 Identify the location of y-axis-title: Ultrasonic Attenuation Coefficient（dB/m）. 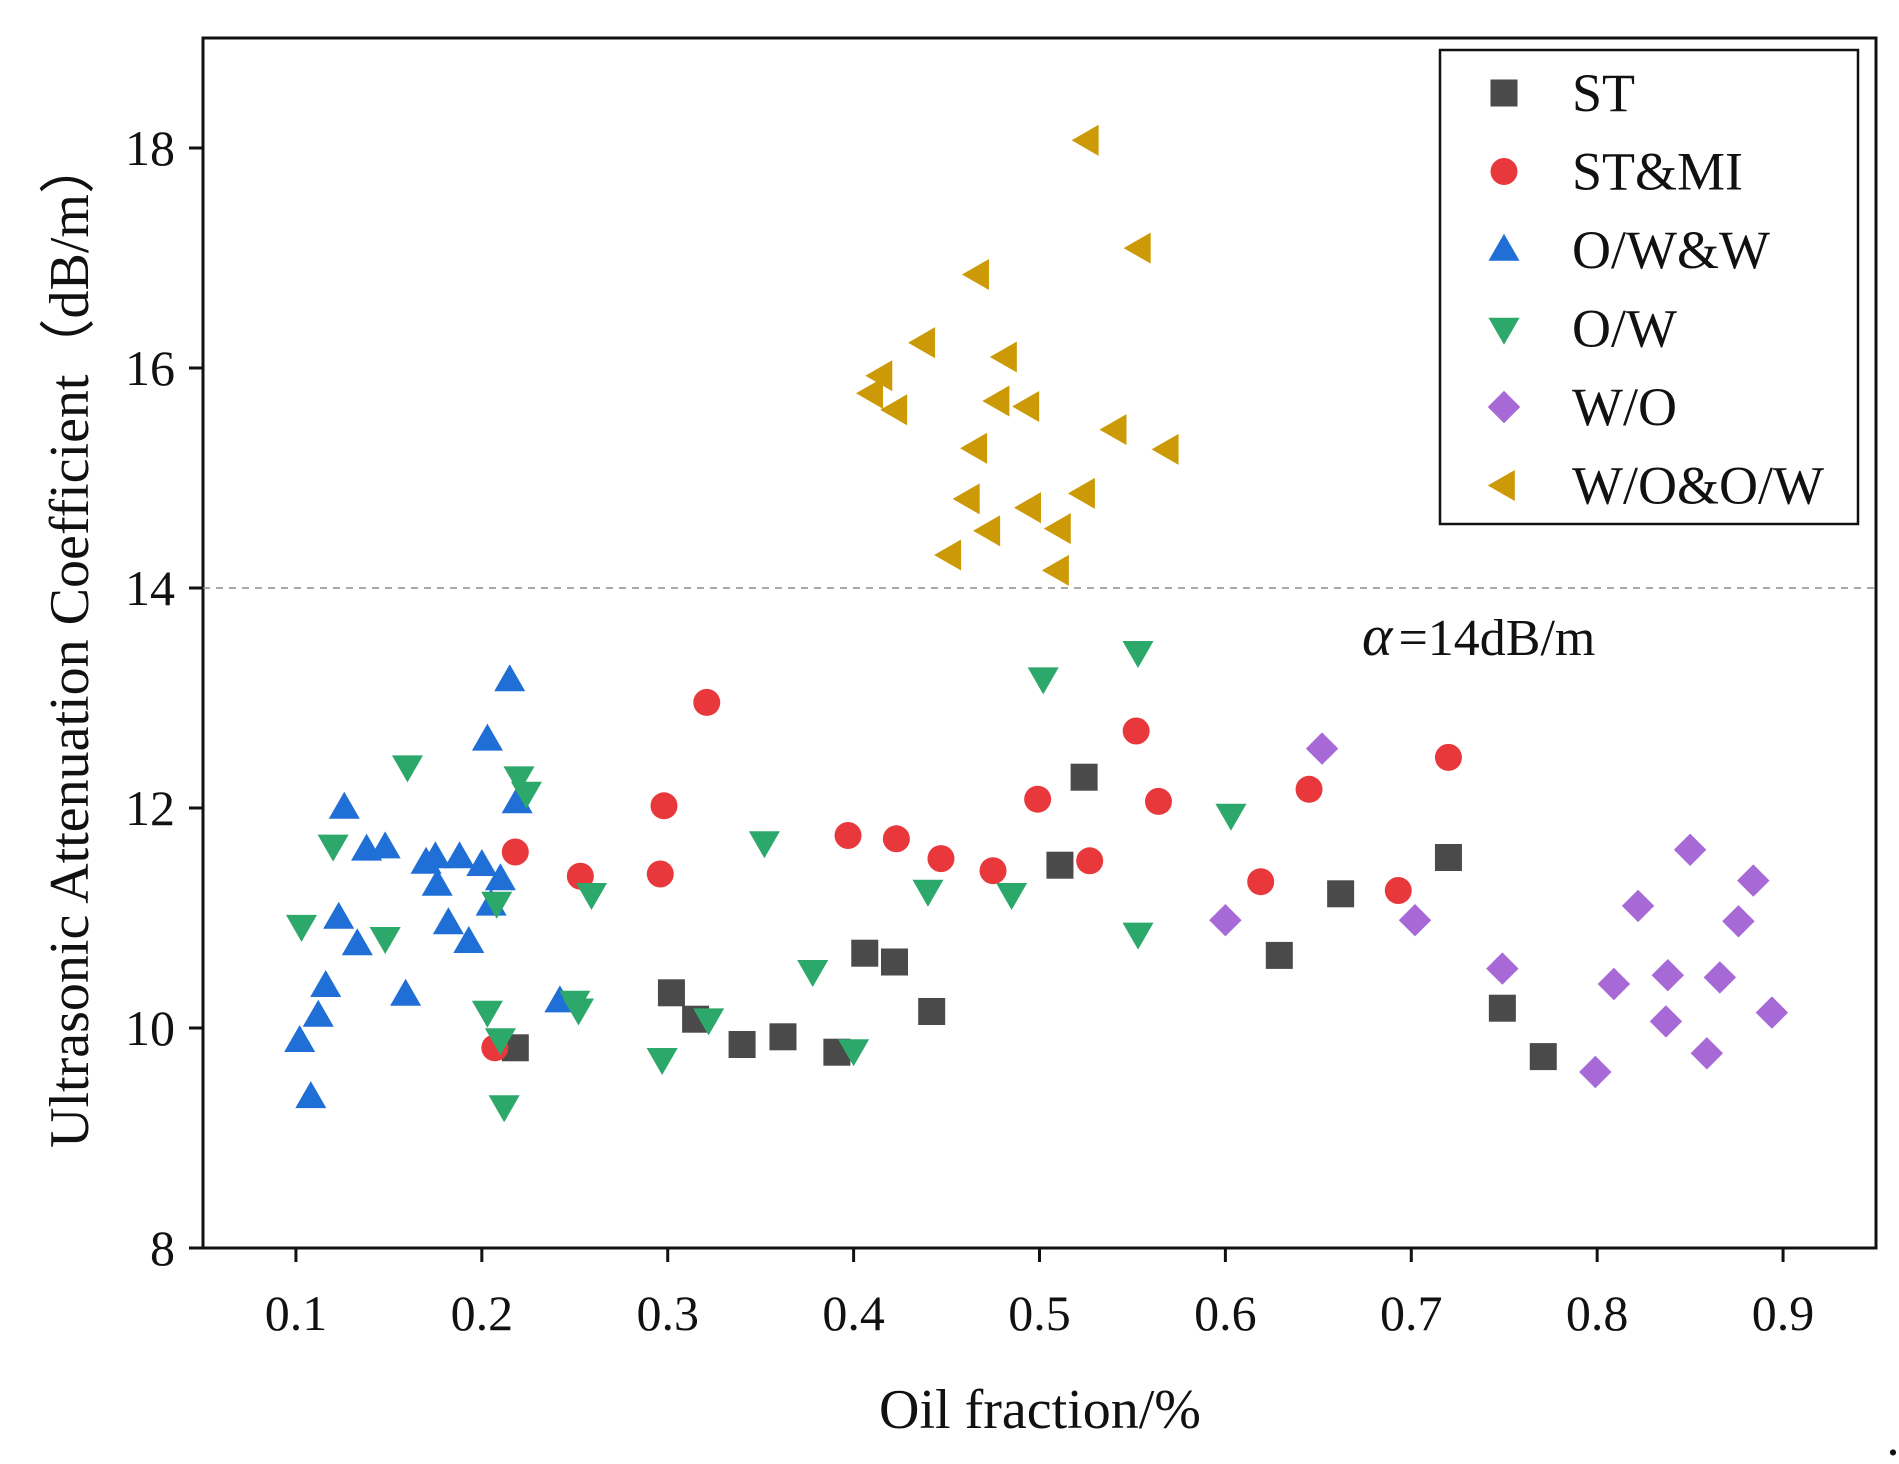
(70, 643).